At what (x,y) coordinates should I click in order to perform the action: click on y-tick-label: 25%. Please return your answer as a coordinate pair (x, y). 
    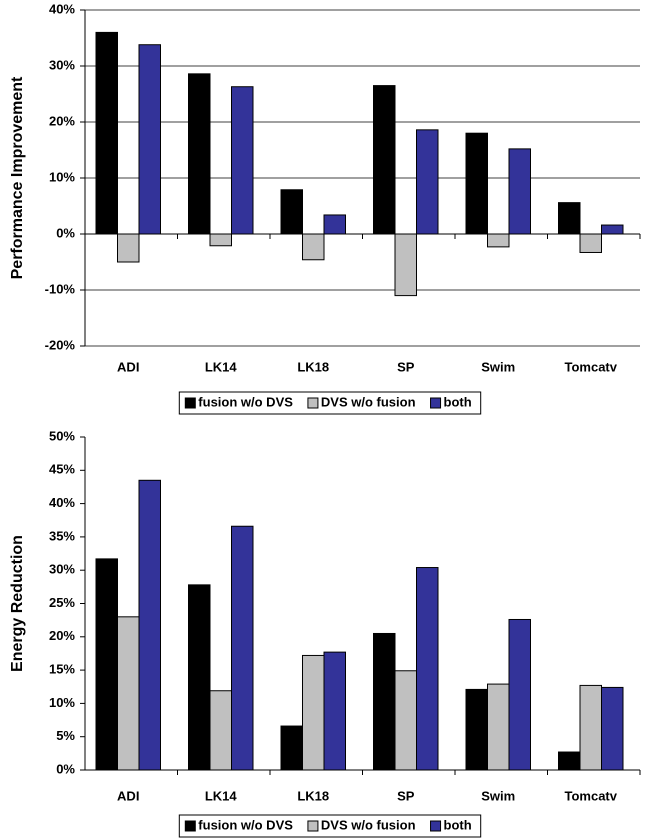
    Looking at the image, I should click on (62, 602).